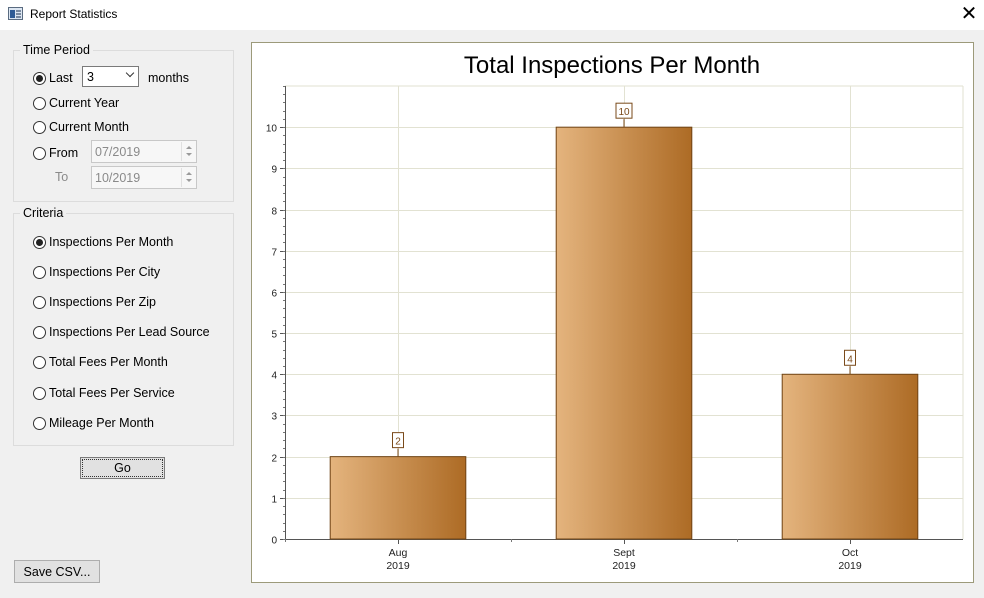  I want to click on y-tick-label: 8, so click(274, 212).